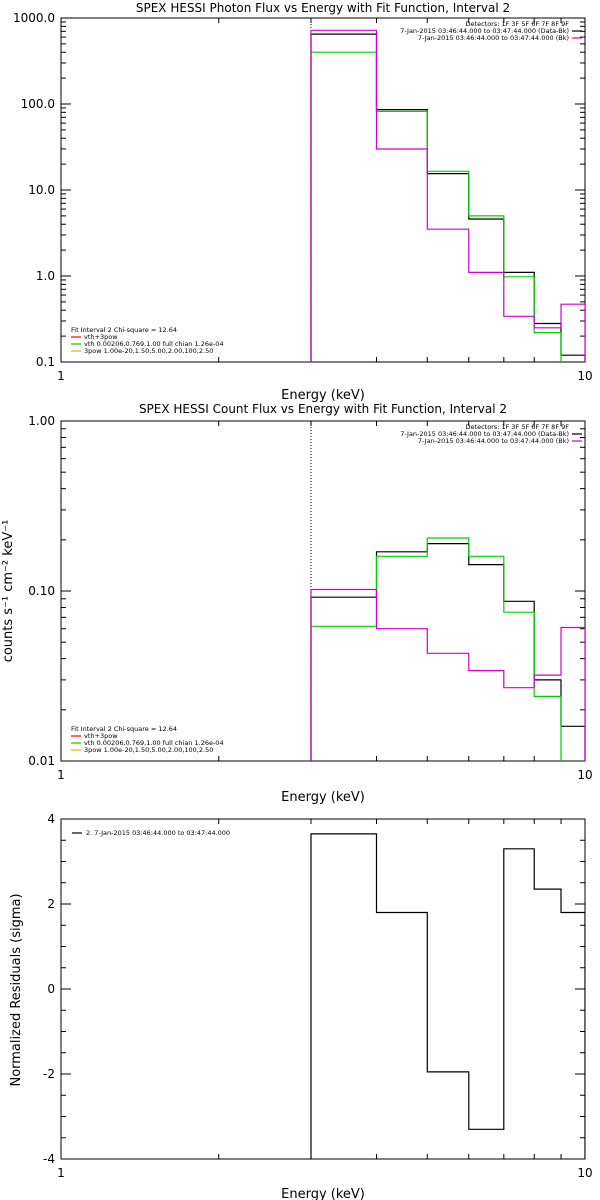 This screenshot has width=600, height=1200. I want to click on count-series-group, so click(447, 649).